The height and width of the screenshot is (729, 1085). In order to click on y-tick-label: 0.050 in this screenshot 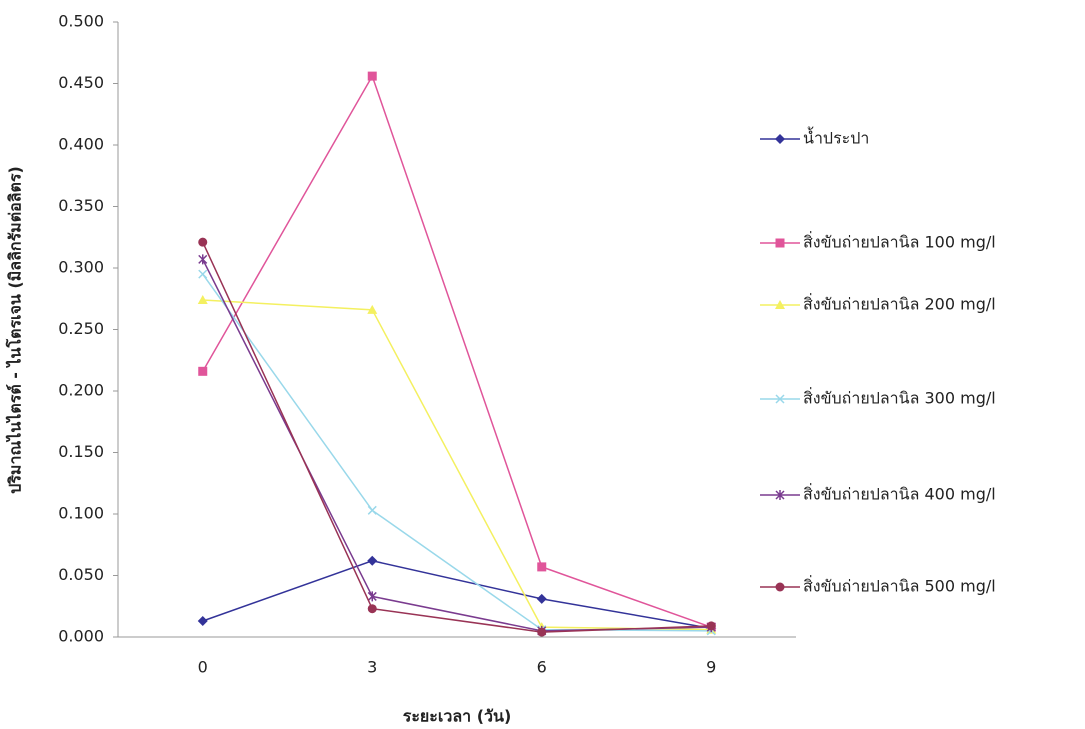, I will do `click(81, 574)`.